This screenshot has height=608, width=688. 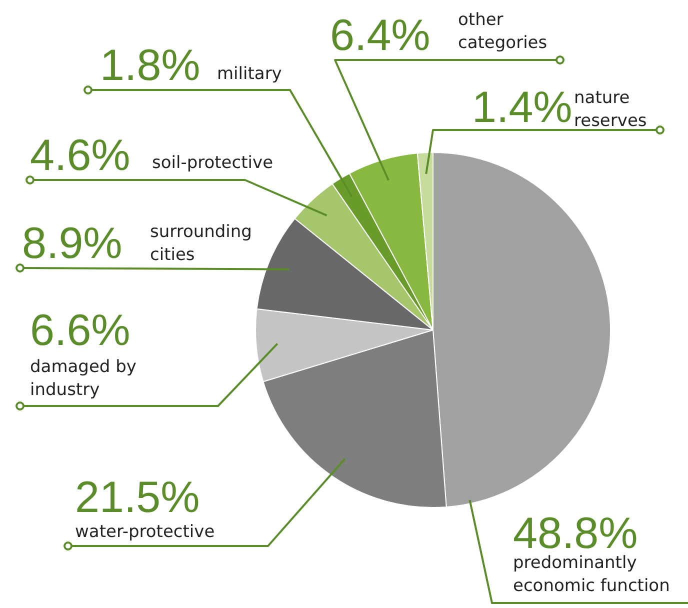 I want to click on slice-label: predominantly economic function, so click(x=591, y=574).